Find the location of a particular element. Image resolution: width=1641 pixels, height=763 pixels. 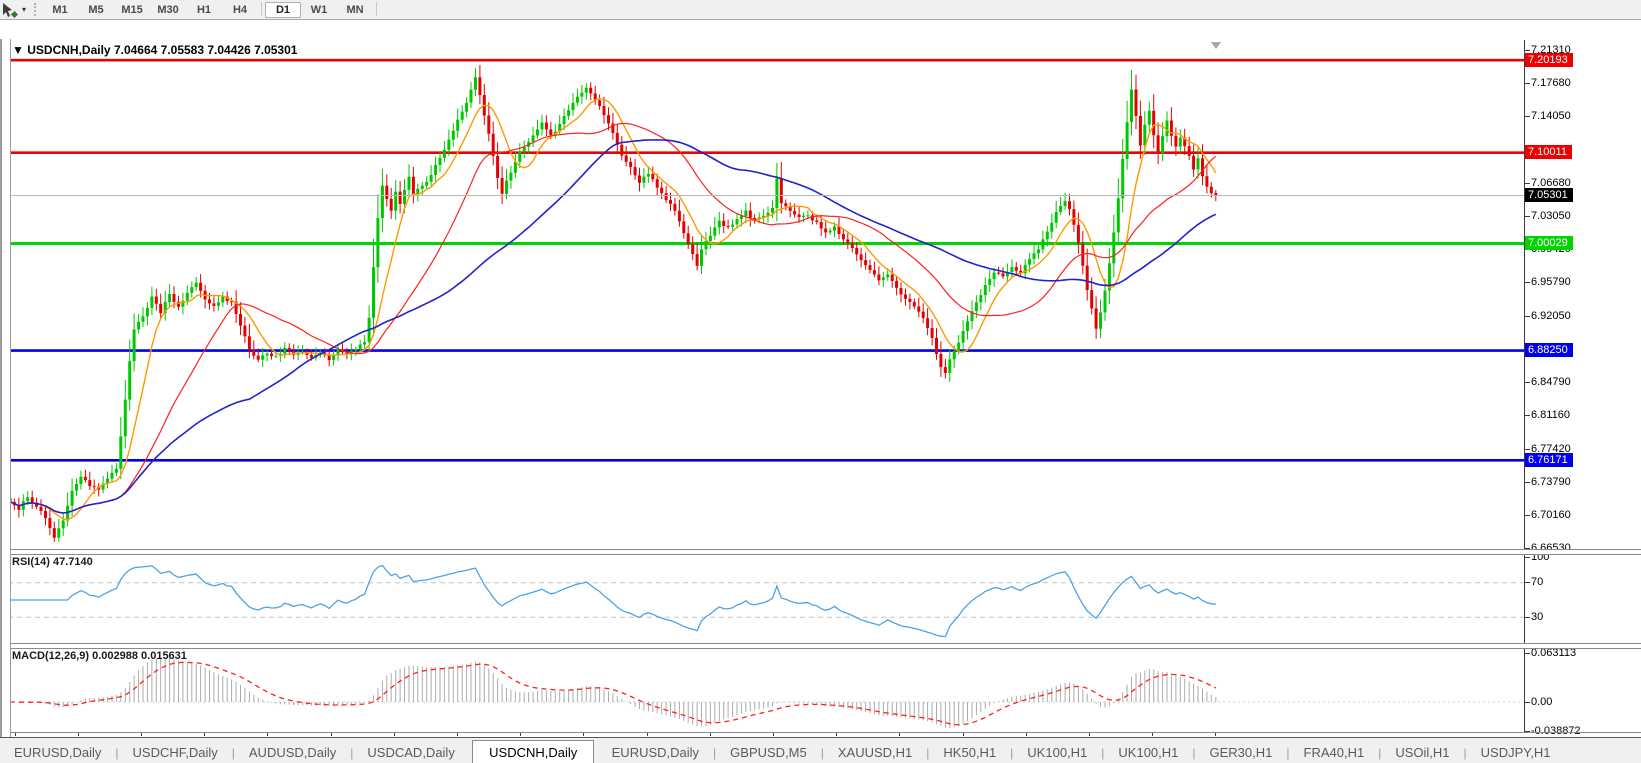

timeframe-toolbar: ▾ M1 M5 M15 M30 H1 H4 D1 W1 MN is located at coordinates (820, 10).